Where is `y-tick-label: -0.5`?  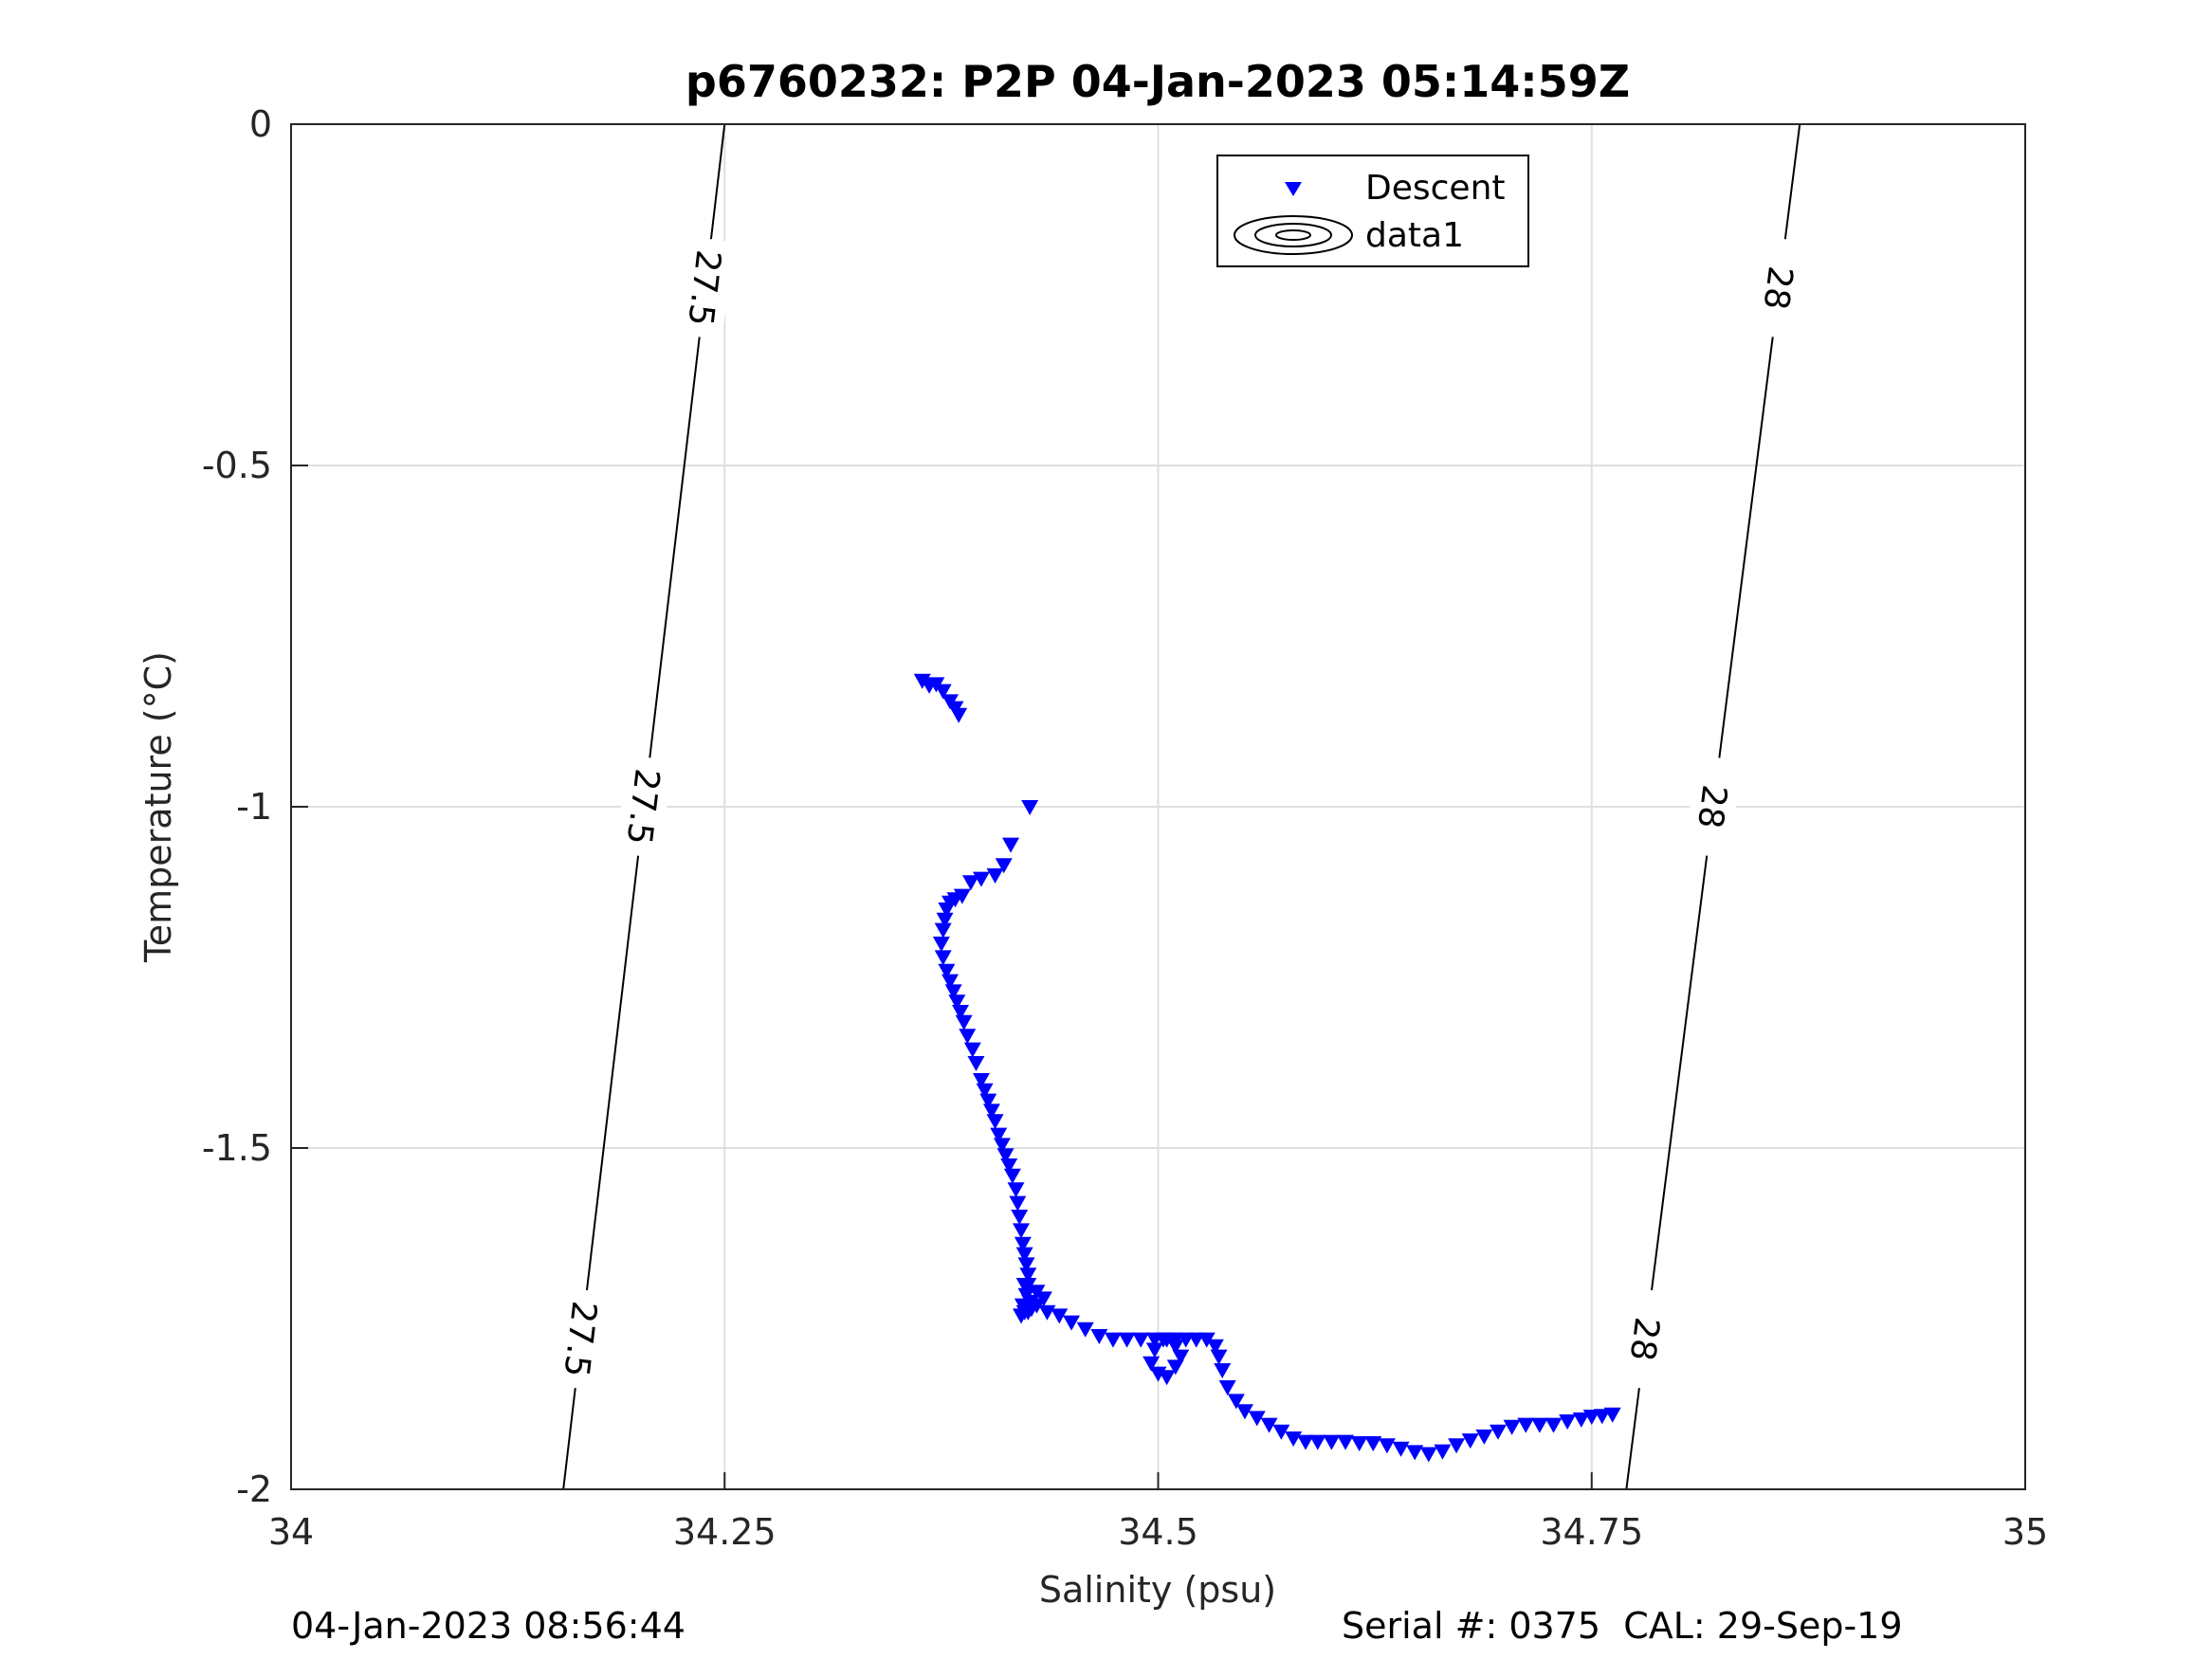 y-tick-label: -0.5 is located at coordinates (237, 465).